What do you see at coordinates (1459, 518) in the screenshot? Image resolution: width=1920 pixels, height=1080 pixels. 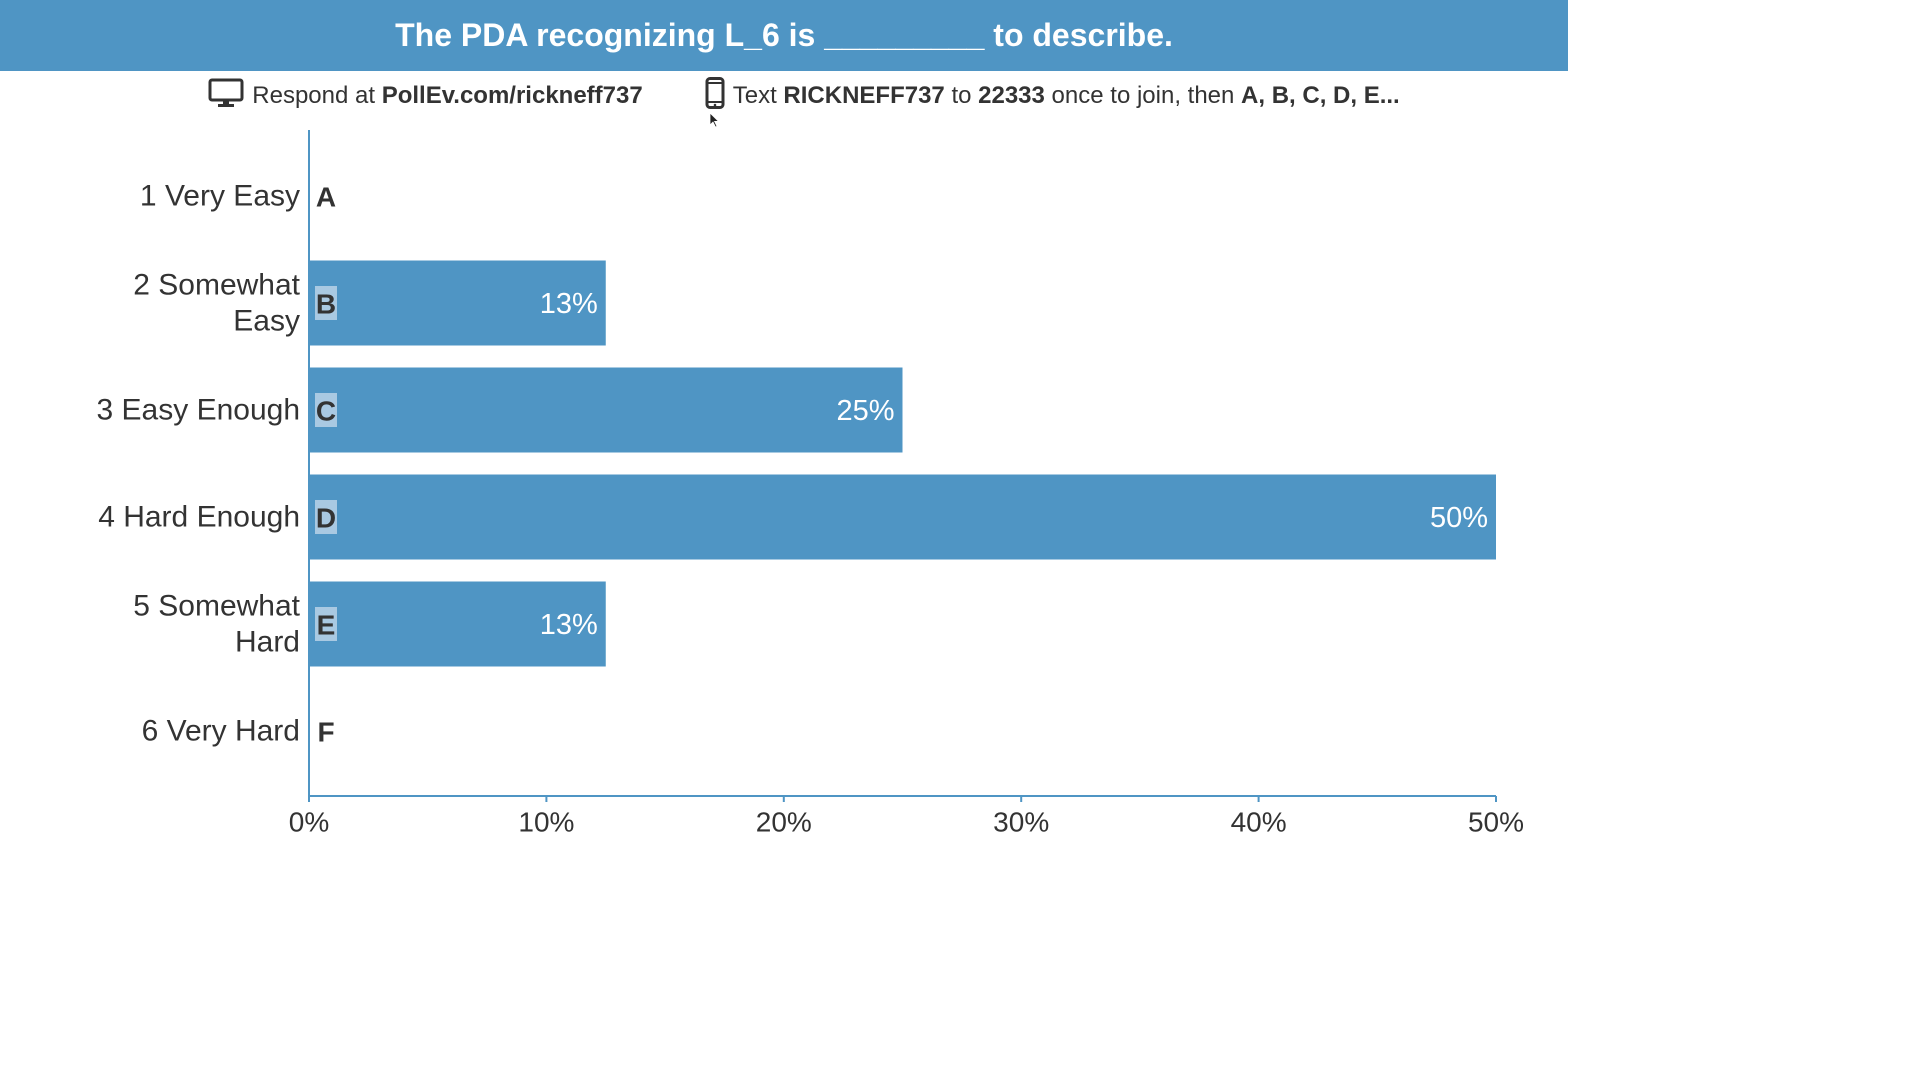 I see `value-label-d: 50%` at bounding box center [1459, 518].